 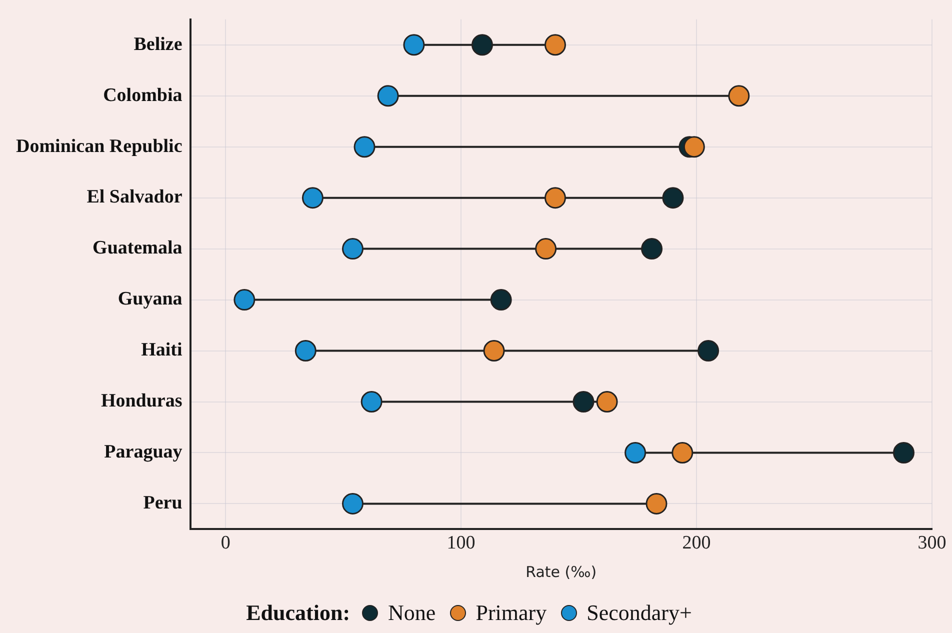 What do you see at coordinates (137, 248) in the screenshot?
I see `y-tick-label: Guatemala` at bounding box center [137, 248].